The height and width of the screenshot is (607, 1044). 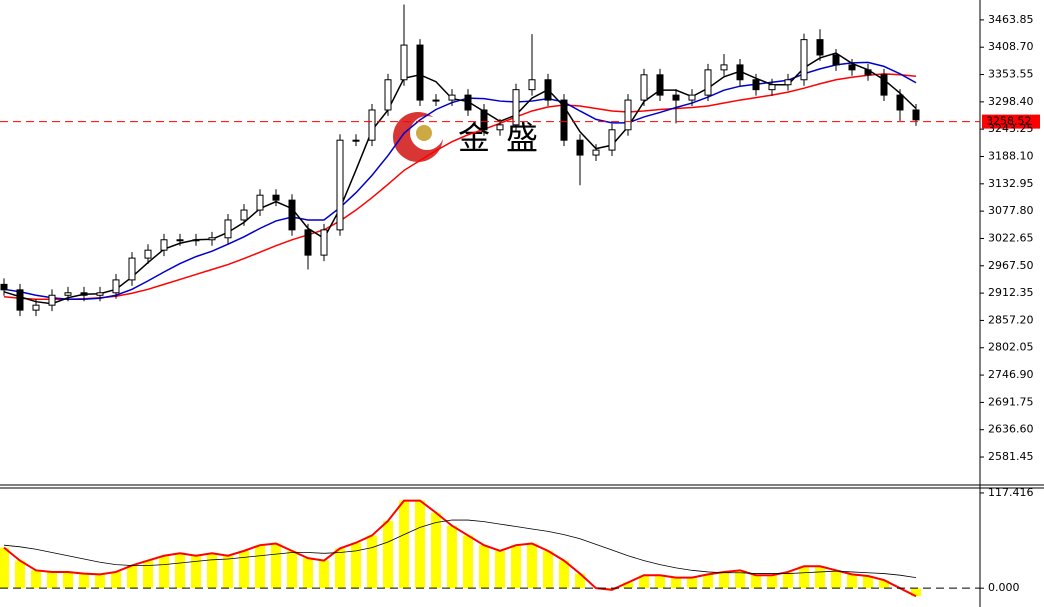 I want to click on y-tick-label: 3298.40, so click(x=1011, y=101).